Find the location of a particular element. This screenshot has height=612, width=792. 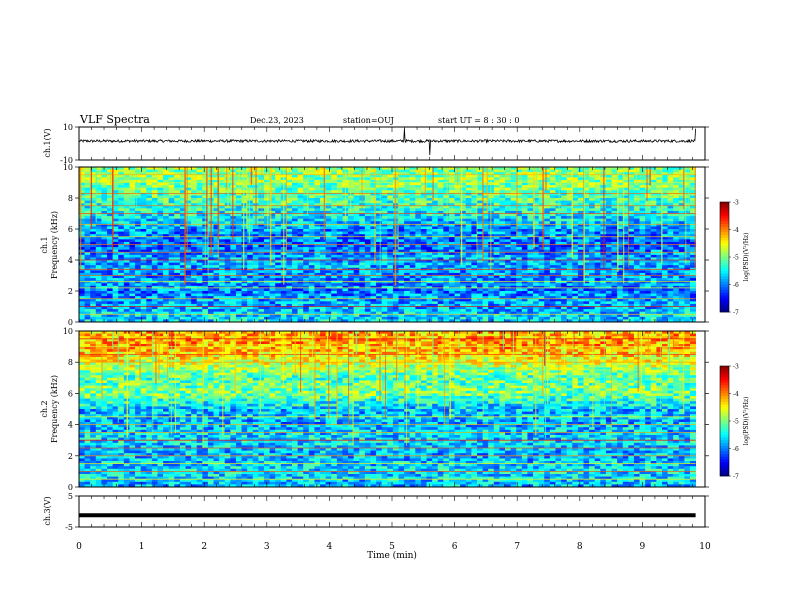

date-label: Dec.23, 2023 is located at coordinates (277, 120).